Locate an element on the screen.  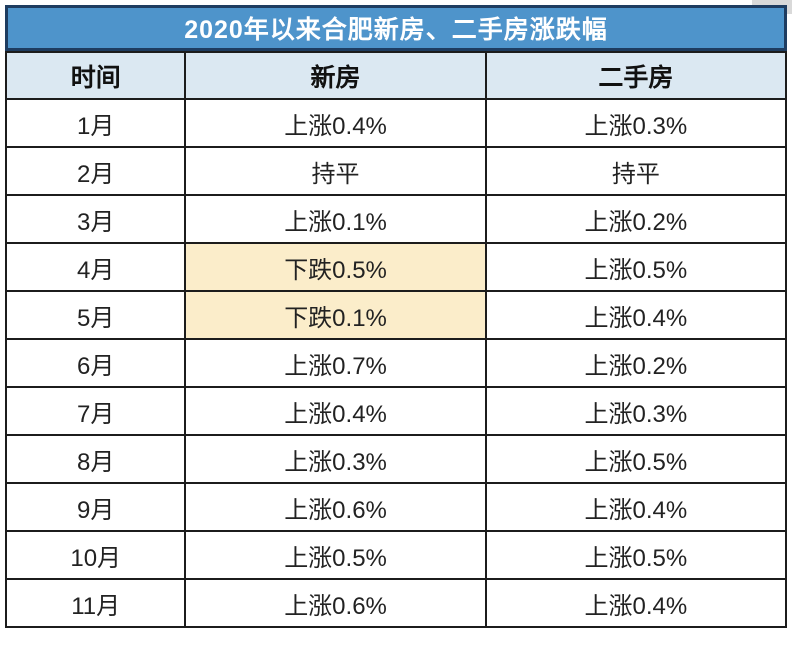
table-row: 5月 下跌0.1% 上涨0.4% is located at coordinates (396, 315).